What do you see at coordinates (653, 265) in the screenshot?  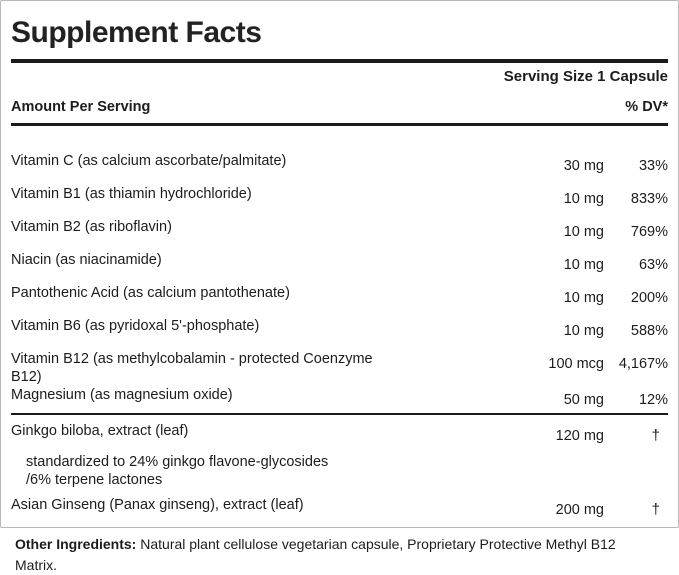 I see `ingredient-dv: 63%` at bounding box center [653, 265].